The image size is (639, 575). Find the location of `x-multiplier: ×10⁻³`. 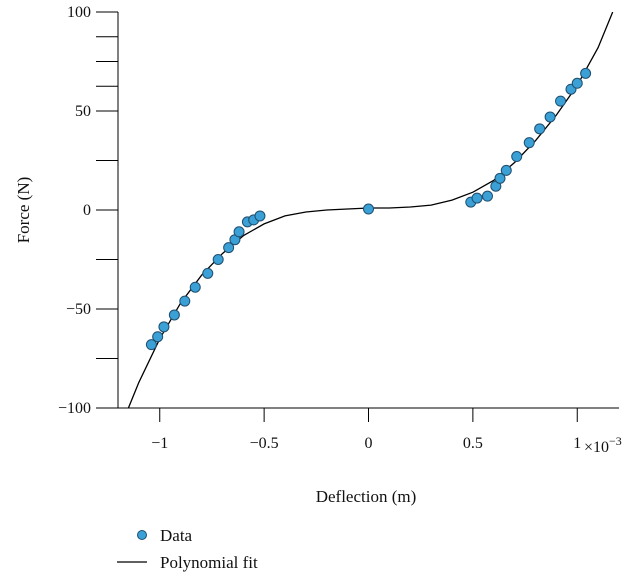

x-multiplier: ×10⁻³ is located at coordinates (603, 445).